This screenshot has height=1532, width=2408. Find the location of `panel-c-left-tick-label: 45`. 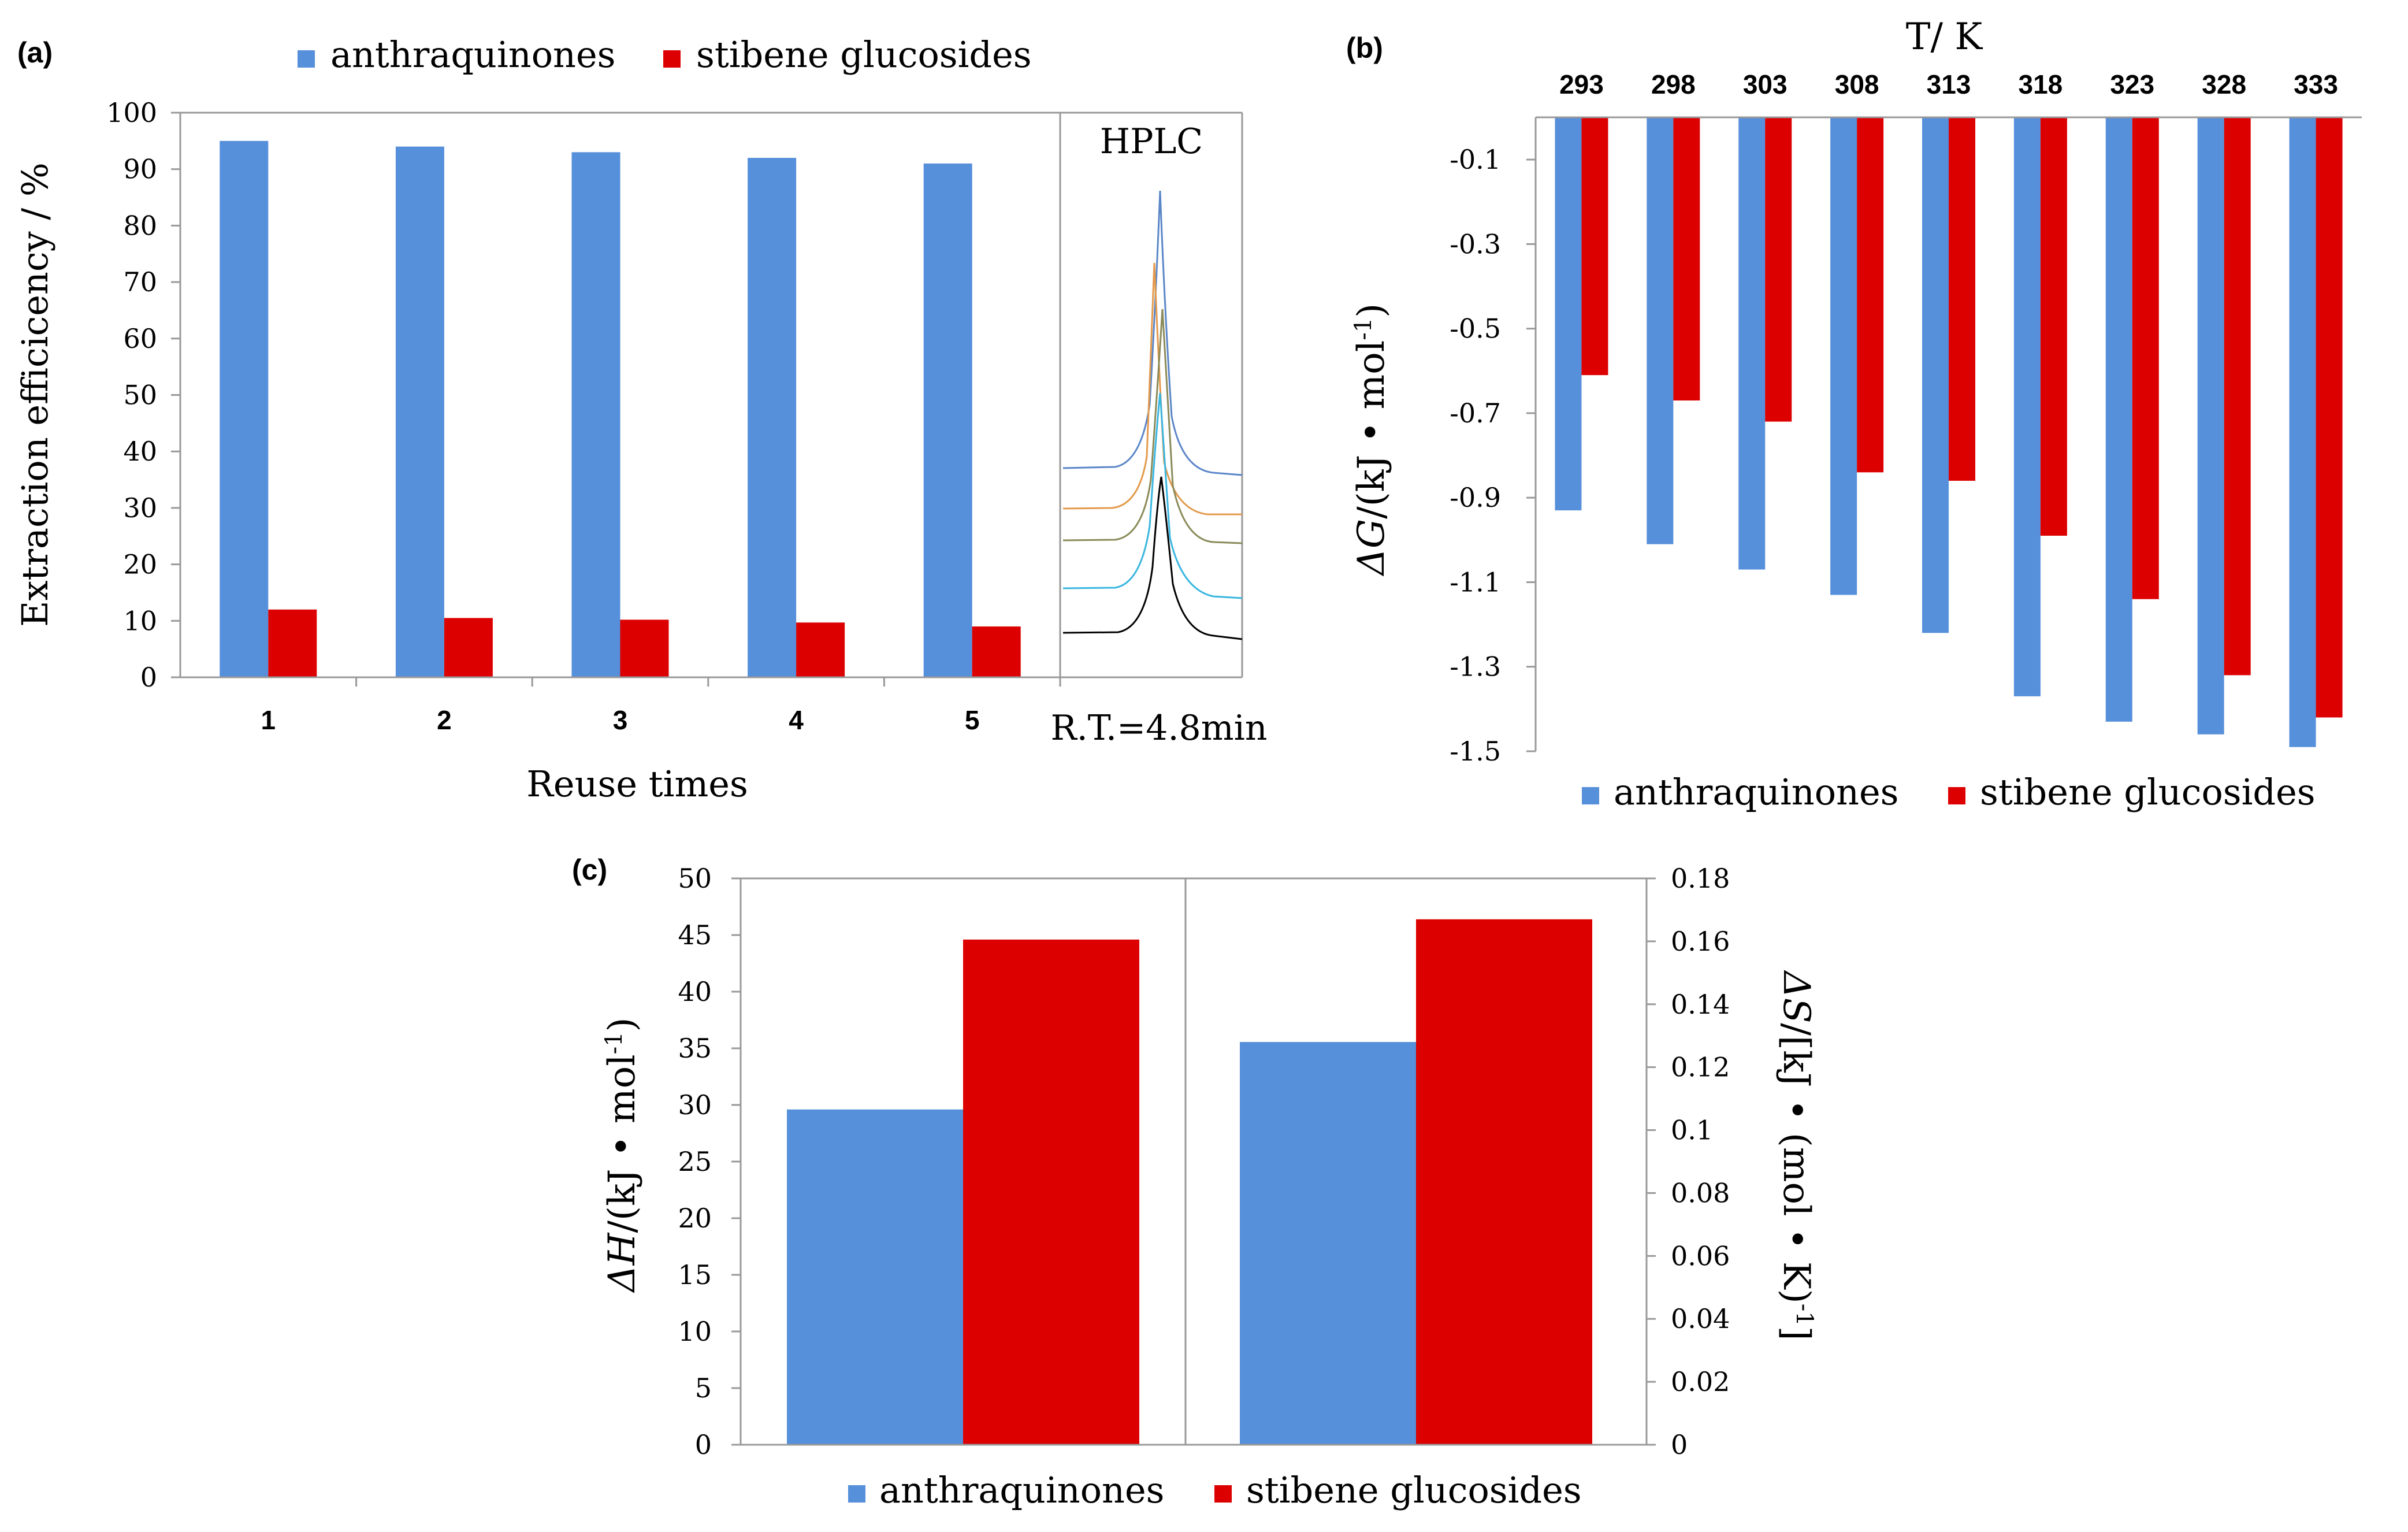

panel-c-left-tick-label: 45 is located at coordinates (695, 935).